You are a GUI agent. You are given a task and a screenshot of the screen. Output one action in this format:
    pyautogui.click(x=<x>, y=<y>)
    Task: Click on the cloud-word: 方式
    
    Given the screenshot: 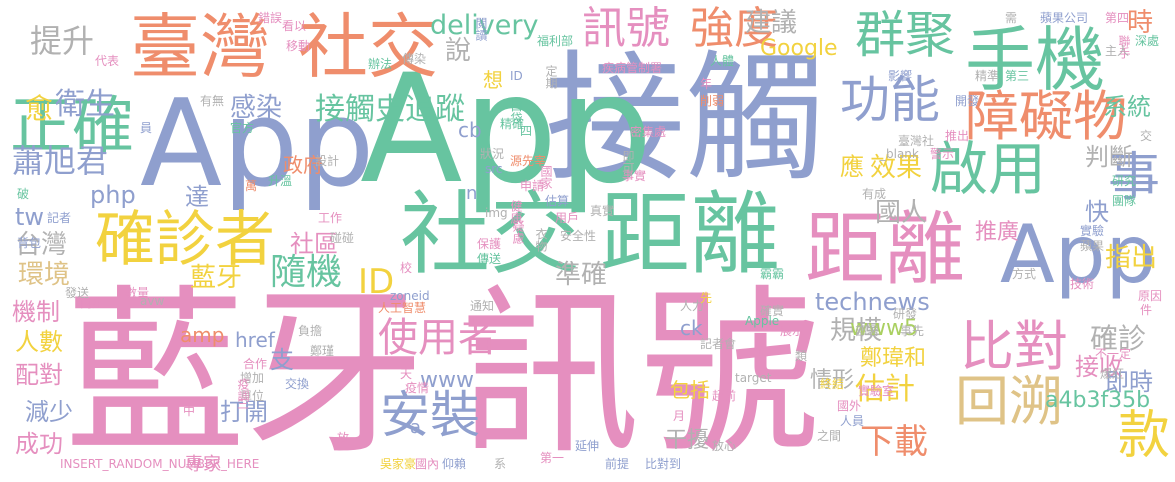 What is the action you would take?
    pyautogui.click(x=1024, y=274)
    